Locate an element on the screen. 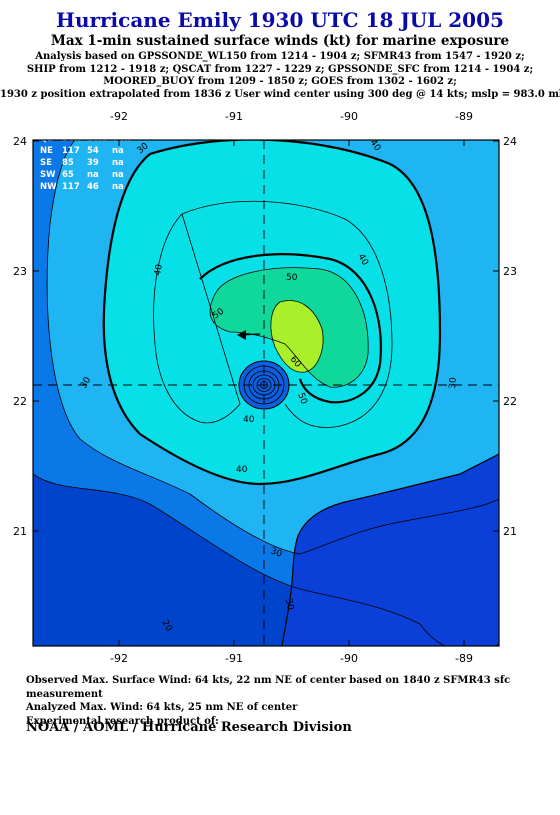 Image resolution: width=560 pixels, height=815 pixels. lat-tick-right: 22 is located at coordinates (510, 401).